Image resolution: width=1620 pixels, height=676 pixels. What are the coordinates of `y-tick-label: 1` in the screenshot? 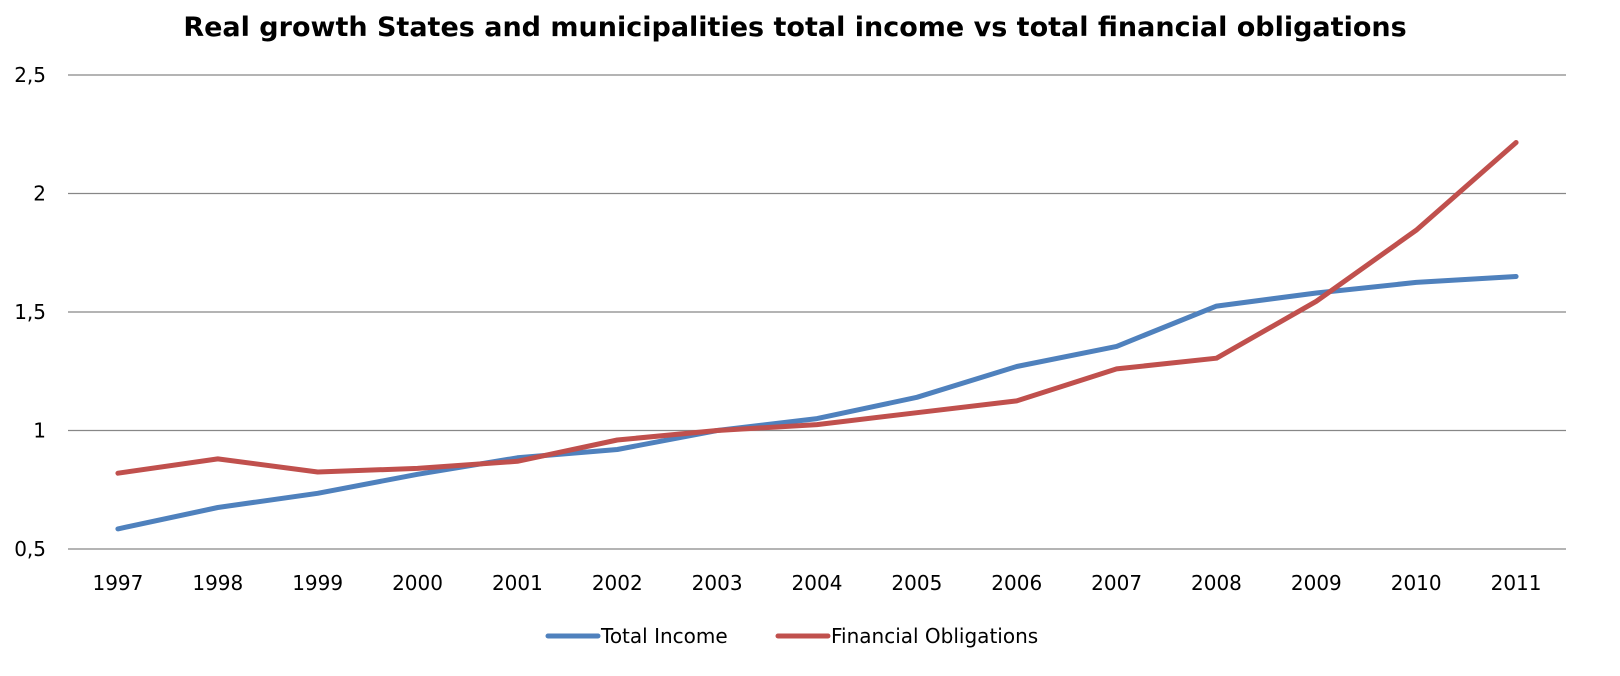 It's located at (39, 431).